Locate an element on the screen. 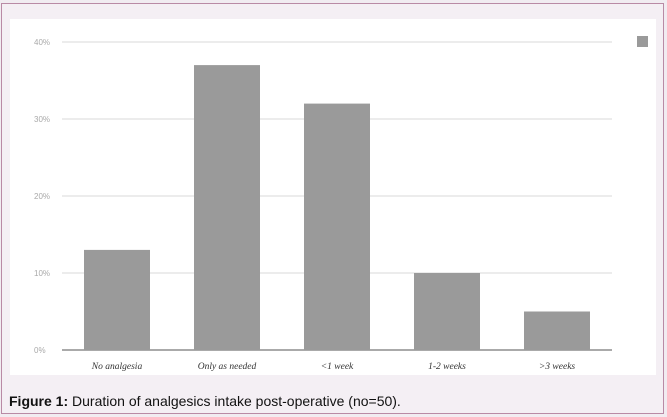 This screenshot has height=417, width=667. y-tick-label: 0% is located at coordinates (40, 350).